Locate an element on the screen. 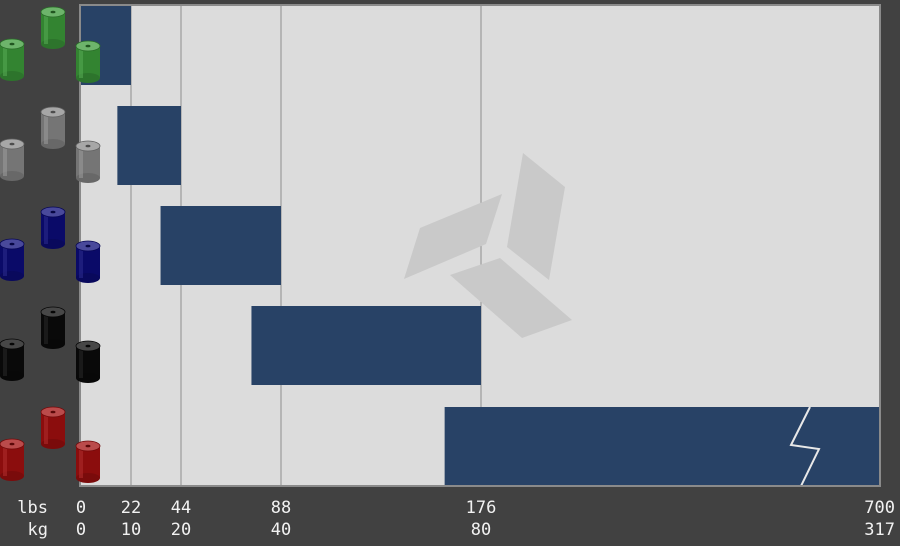  cylinder-icon-green-top is located at coordinates (53, 27).